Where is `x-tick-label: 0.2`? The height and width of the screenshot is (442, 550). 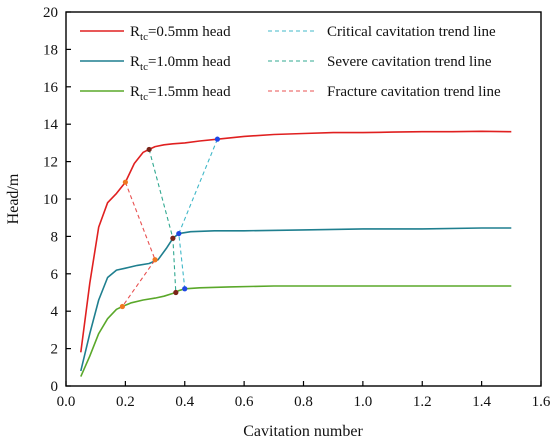
x-tick-label: 0.2 is located at coordinates (125, 402).